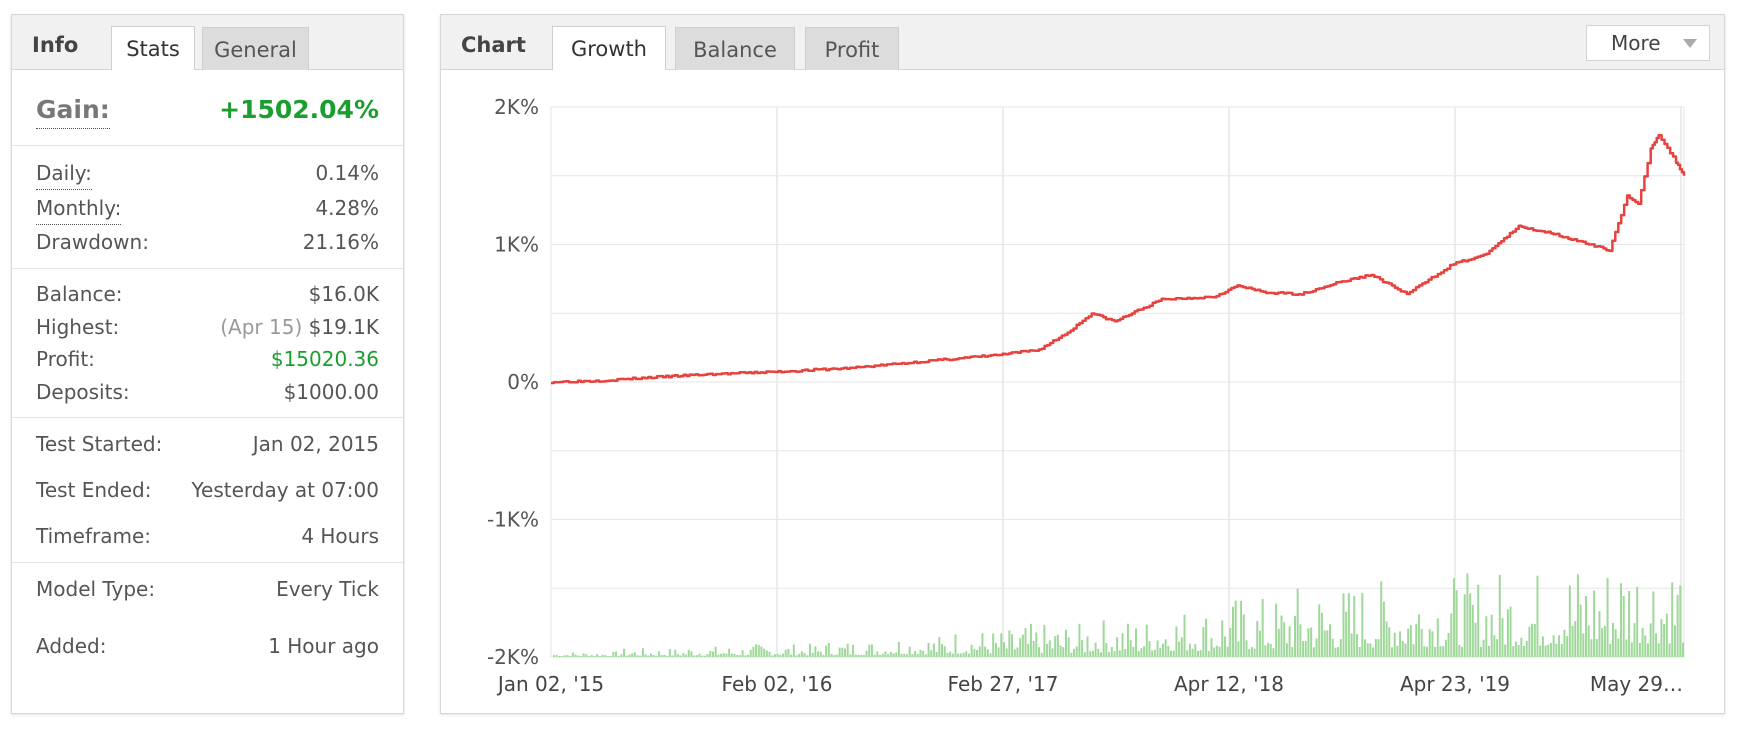 The width and height of the screenshot is (1738, 732). What do you see at coordinates (513, 657) in the screenshot?
I see `y-tick-label: -2K%` at bounding box center [513, 657].